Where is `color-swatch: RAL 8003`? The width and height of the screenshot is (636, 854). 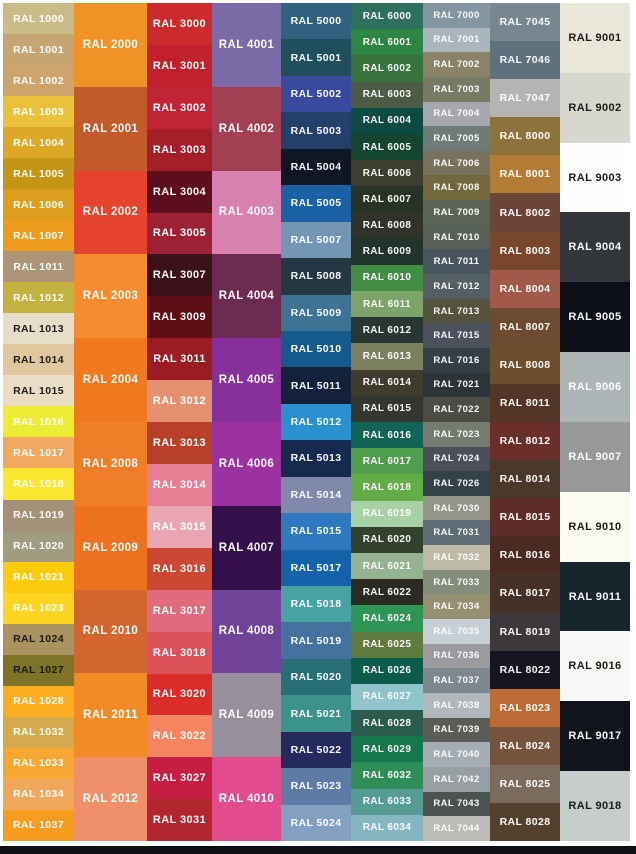
color-swatch: RAL 8003 is located at coordinates (525, 250).